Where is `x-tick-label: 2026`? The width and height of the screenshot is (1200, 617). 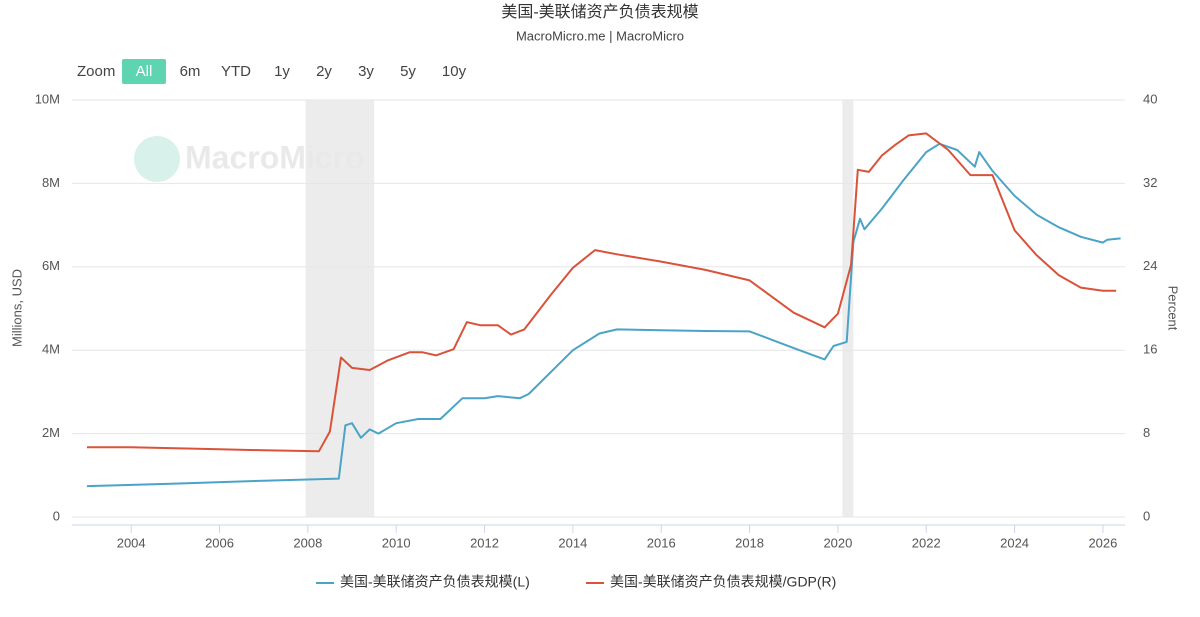
x-tick-label: 2026 is located at coordinates (1102, 542).